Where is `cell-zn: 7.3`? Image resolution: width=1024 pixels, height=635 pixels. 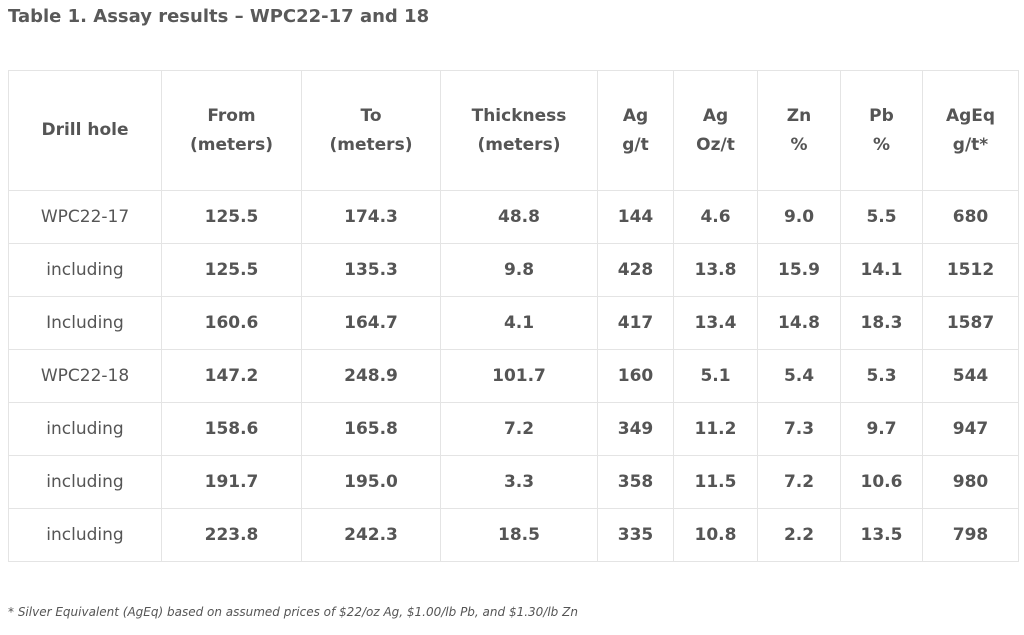
cell-zn: 7.3 is located at coordinates (799, 429).